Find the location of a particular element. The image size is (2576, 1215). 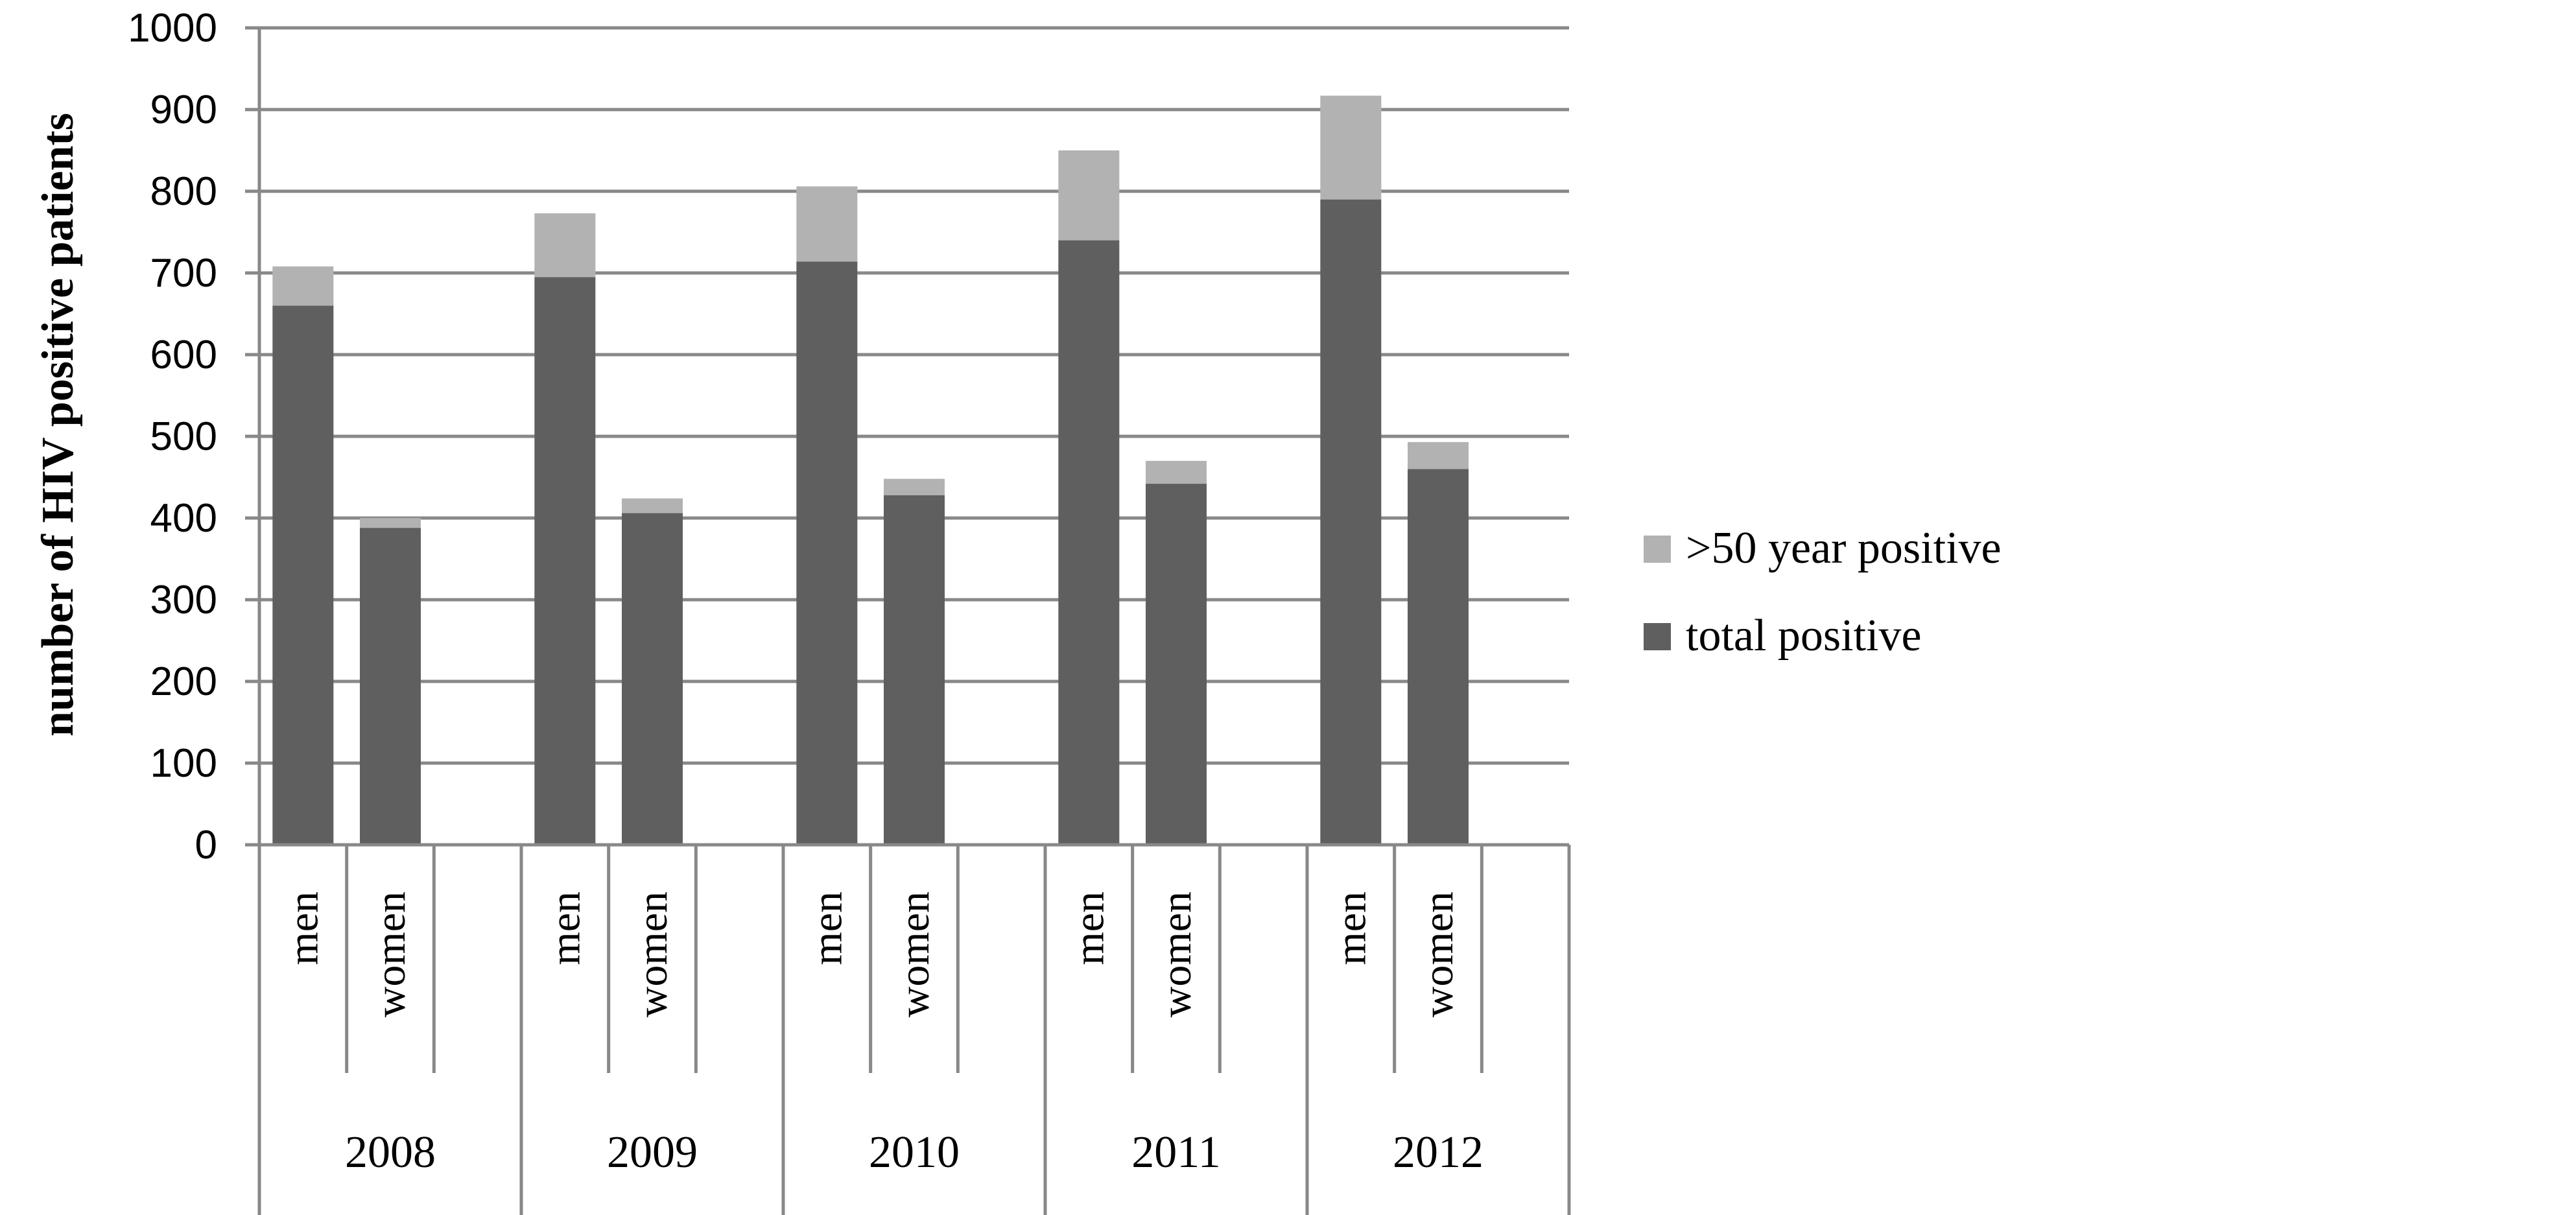

year-label: 2012 is located at coordinates (1438, 1152).